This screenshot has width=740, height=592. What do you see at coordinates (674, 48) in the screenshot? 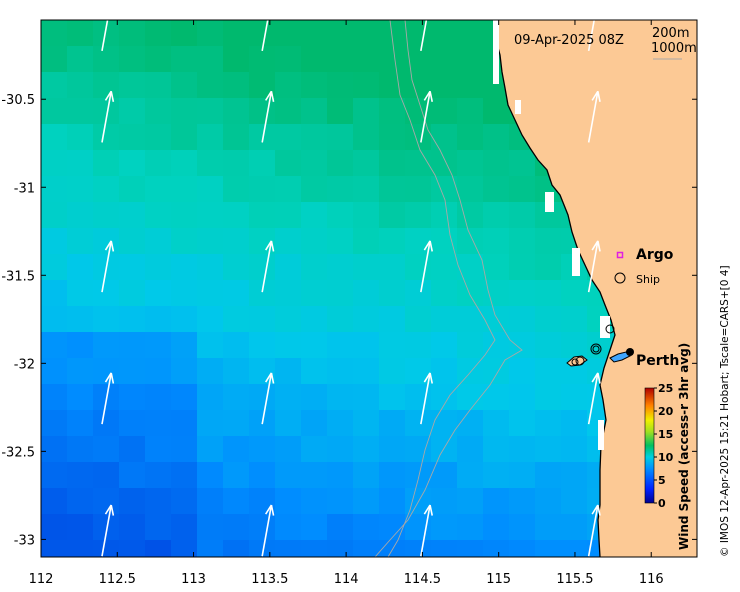
I see `contour-label-1000m: 1000m` at bounding box center [674, 48].